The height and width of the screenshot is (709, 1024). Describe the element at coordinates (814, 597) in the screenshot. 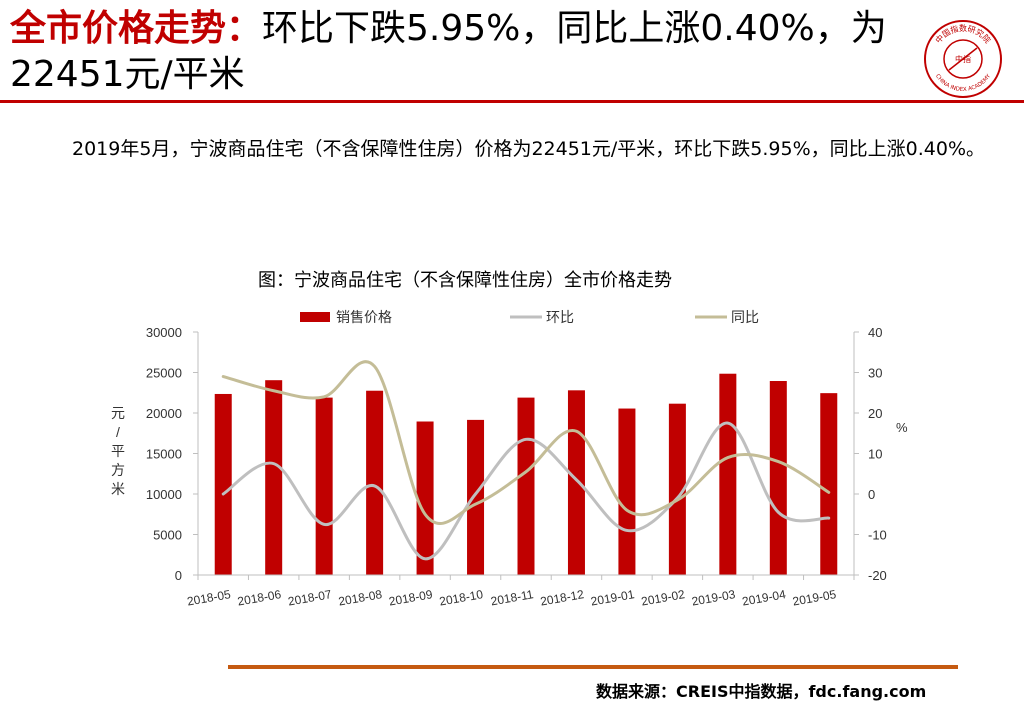

I see `x-tick-label: 2019-05` at that location.